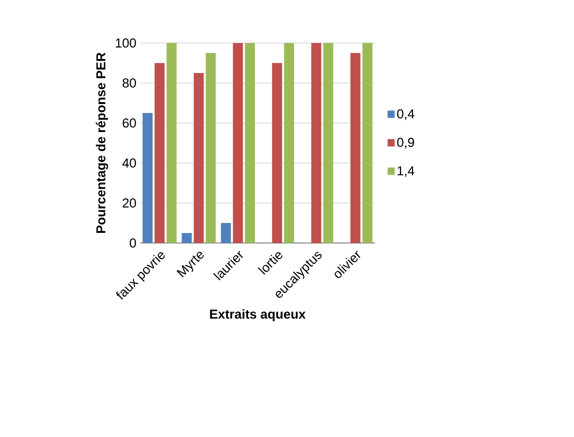 The height and width of the screenshot is (437, 574). Describe the element at coordinates (129, 83) in the screenshot. I see `y-tick-label: 80` at that location.